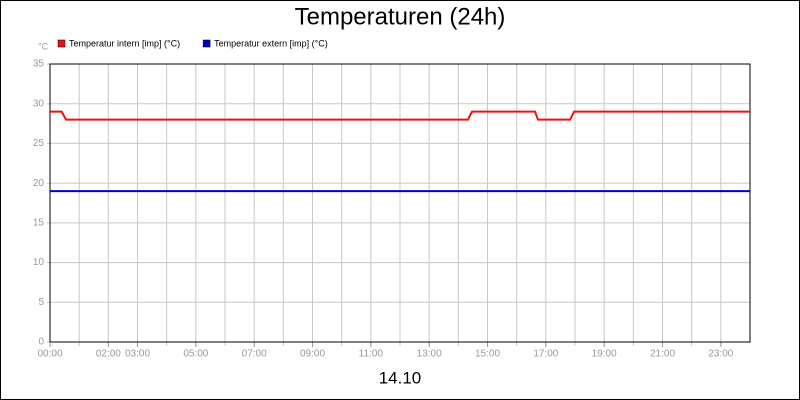 This screenshot has height=400, width=800. Describe the element at coordinates (124, 43) in the screenshot. I see `legend-label: Temperatur intern [imp] (°C)` at that location.